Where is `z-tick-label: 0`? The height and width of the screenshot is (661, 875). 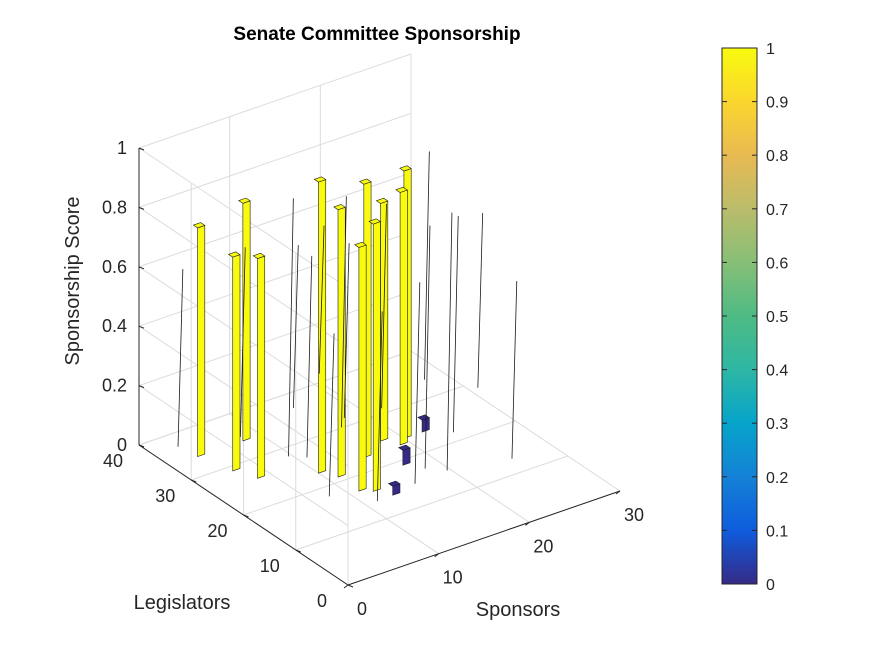 z-tick-label: 0 is located at coordinates (122, 445).